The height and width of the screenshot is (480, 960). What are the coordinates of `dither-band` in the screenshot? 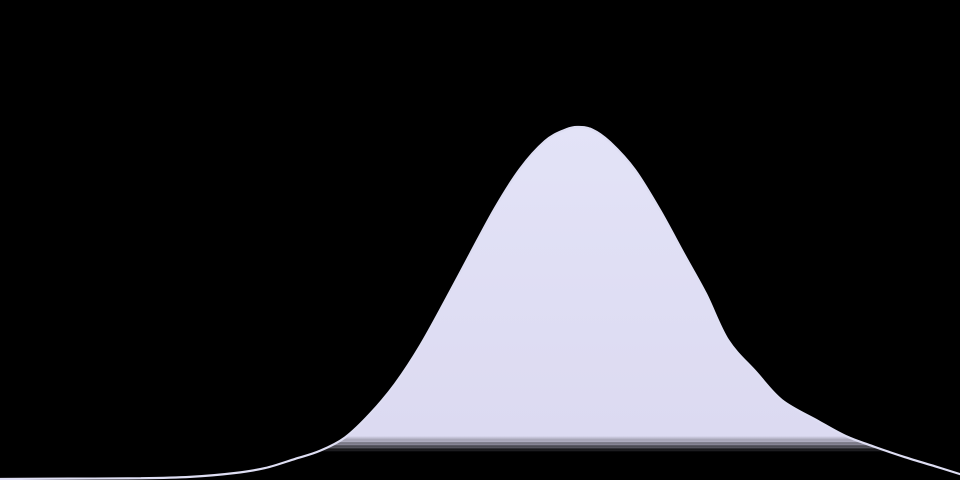 It's located at (480, 446).